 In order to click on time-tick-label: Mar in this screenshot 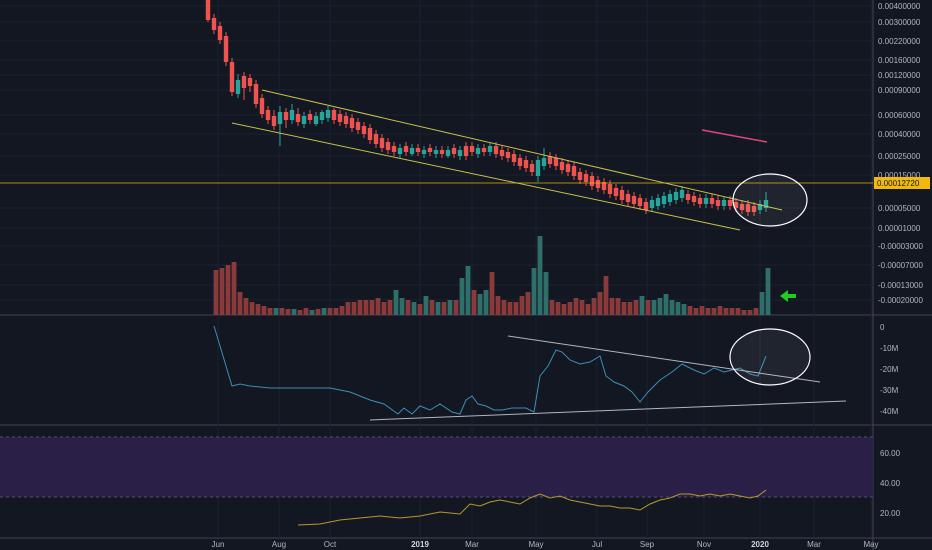, I will do `click(814, 544)`.